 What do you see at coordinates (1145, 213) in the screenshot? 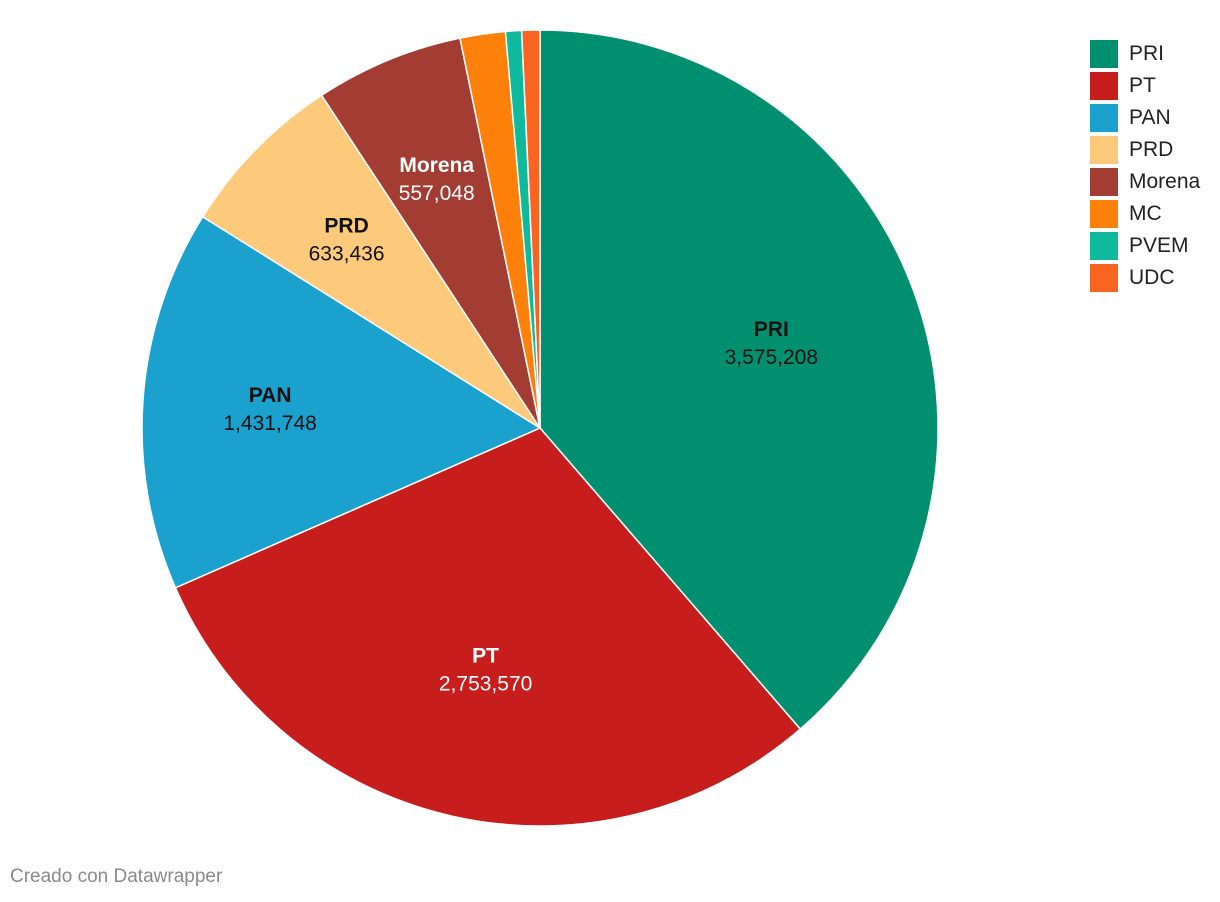
I see `legend-label: MC` at bounding box center [1145, 213].